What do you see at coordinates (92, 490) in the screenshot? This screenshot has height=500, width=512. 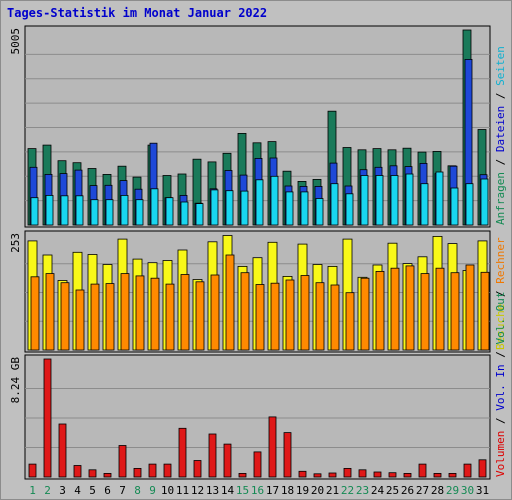 I see `x-tick-5: 5` at bounding box center [92, 490].